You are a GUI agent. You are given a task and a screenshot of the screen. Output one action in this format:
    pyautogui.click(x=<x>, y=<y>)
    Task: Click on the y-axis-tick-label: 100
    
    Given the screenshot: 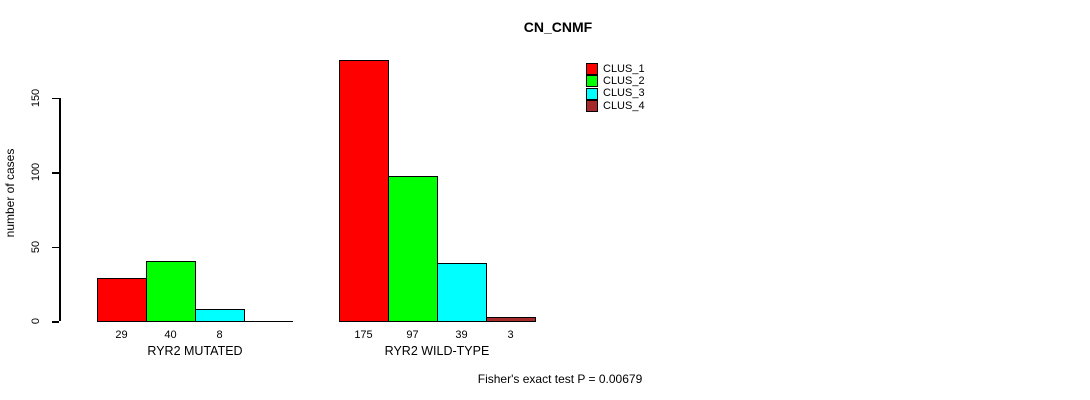 What is the action you would take?
    pyautogui.click(x=36, y=172)
    